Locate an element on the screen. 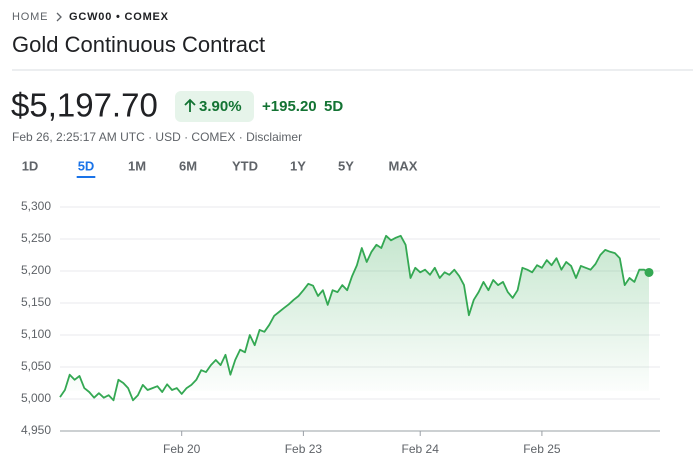  range-tab: MAX is located at coordinates (403, 165).